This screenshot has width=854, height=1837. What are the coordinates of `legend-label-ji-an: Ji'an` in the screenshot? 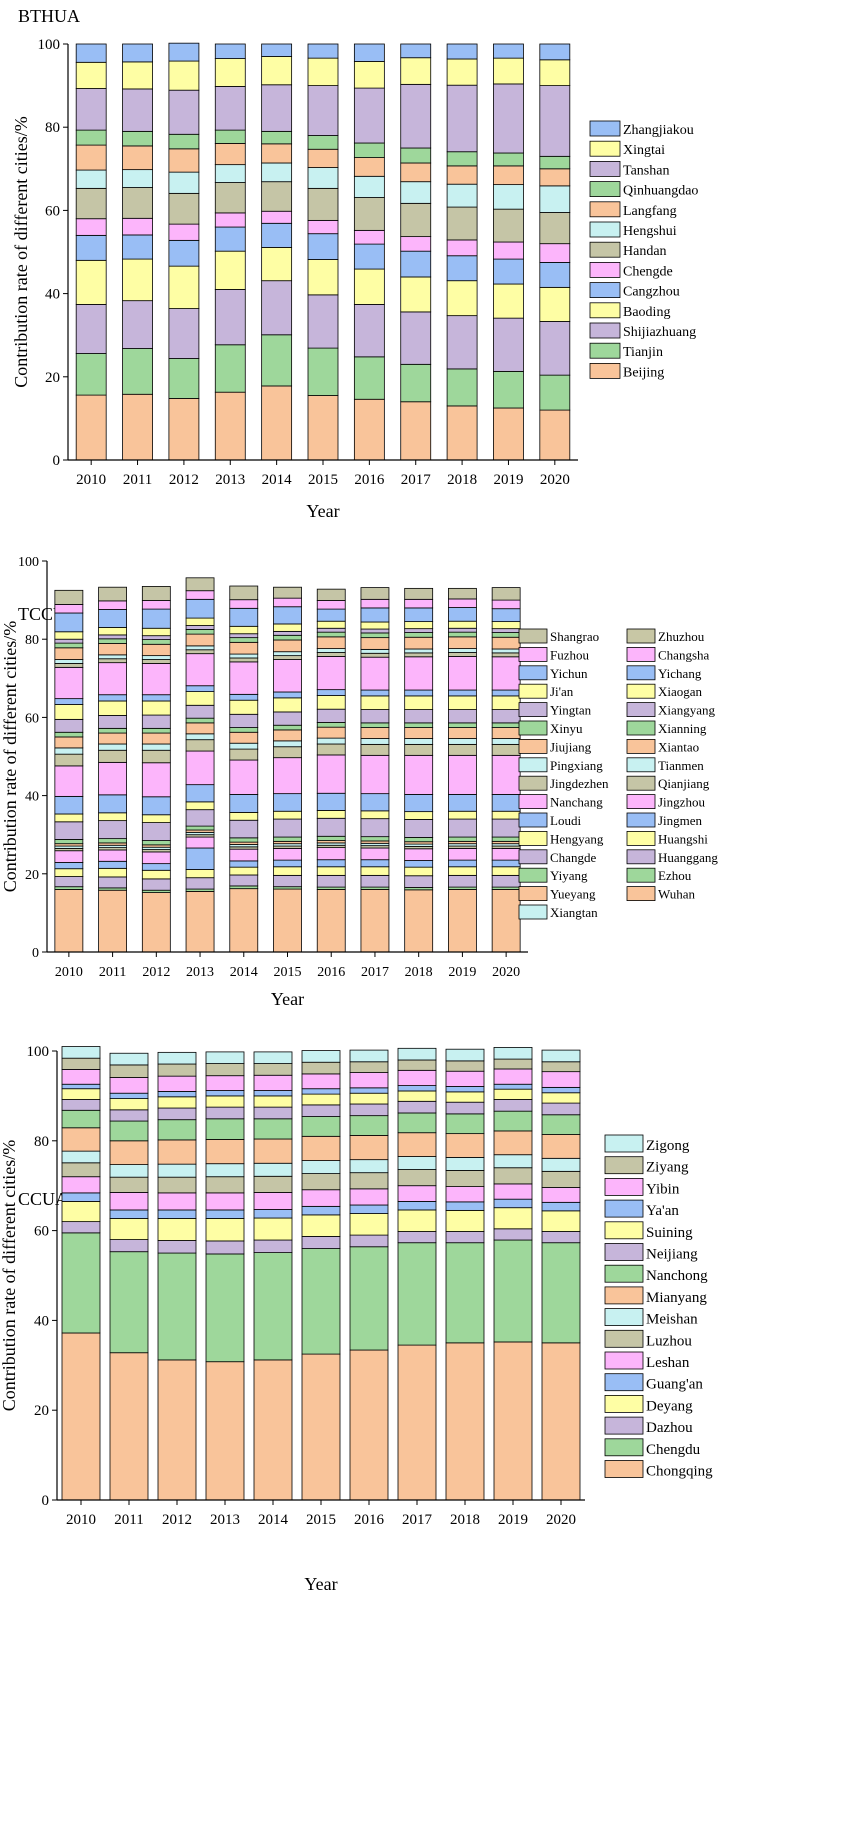 It's located at (562, 691).